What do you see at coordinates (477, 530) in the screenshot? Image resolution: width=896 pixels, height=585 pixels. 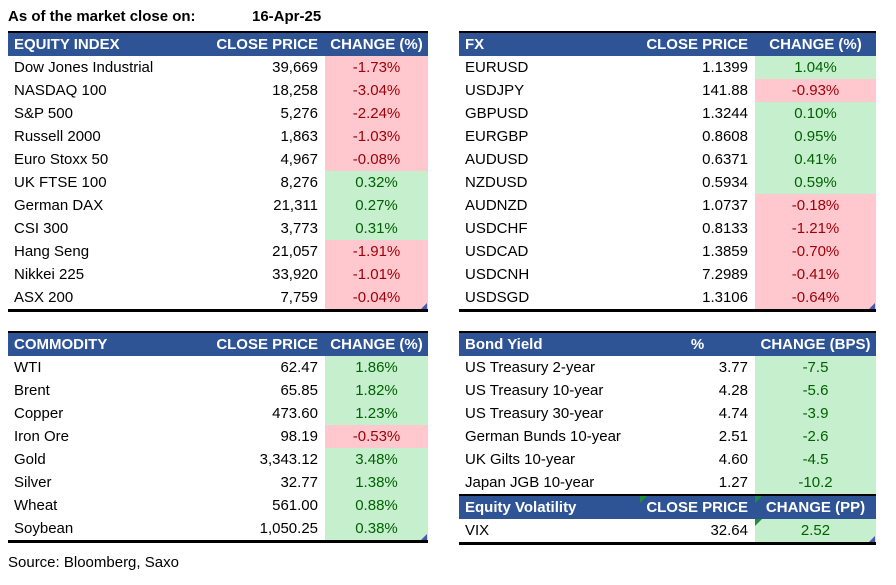 I see `instrument-name: VIX` at bounding box center [477, 530].